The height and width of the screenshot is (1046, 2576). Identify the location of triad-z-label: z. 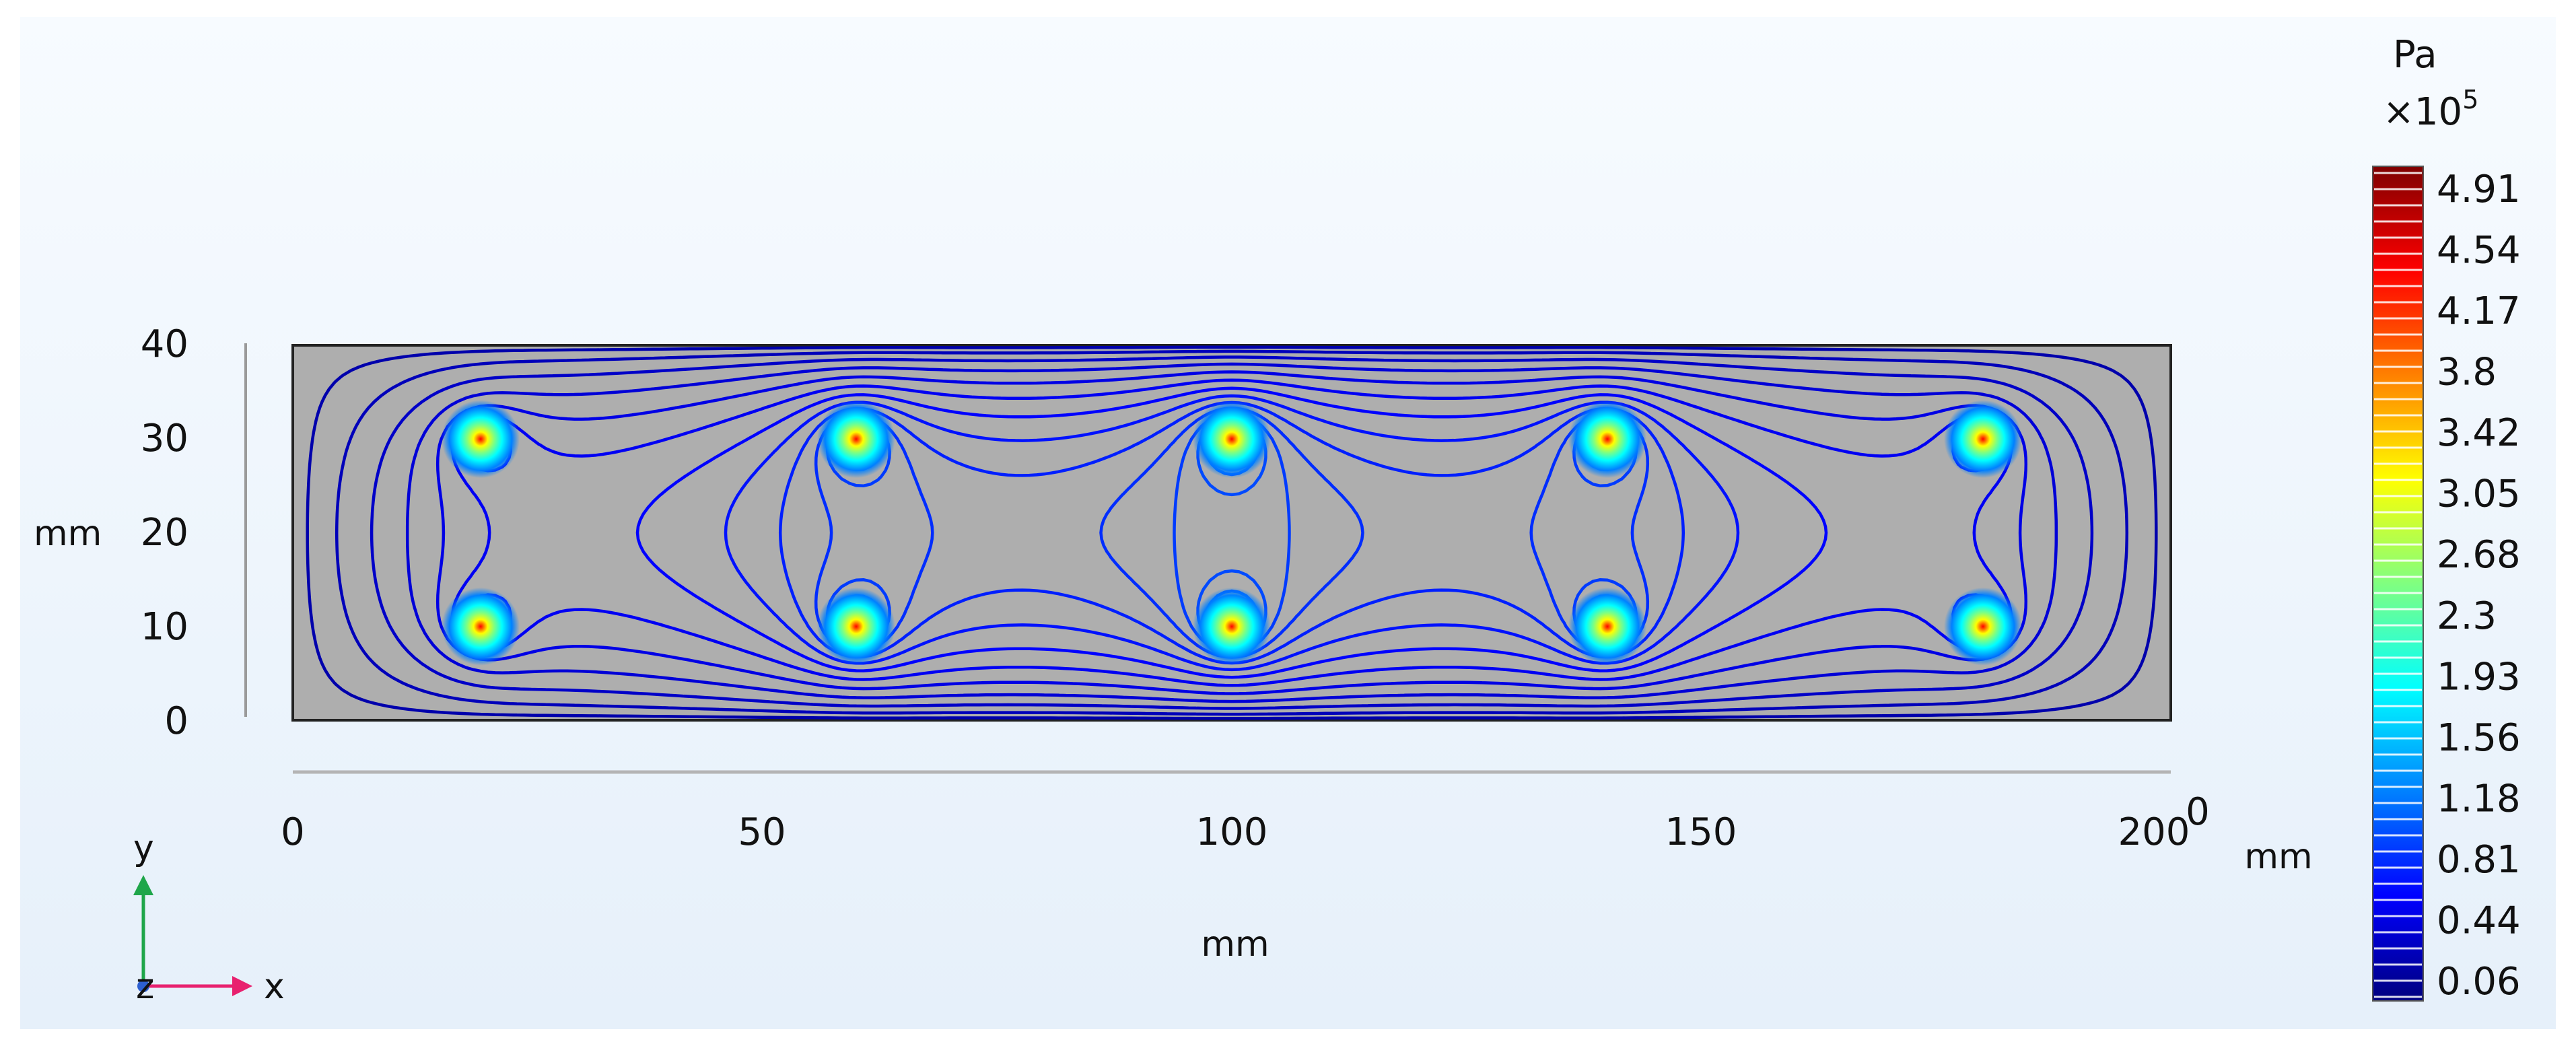
(145, 987).